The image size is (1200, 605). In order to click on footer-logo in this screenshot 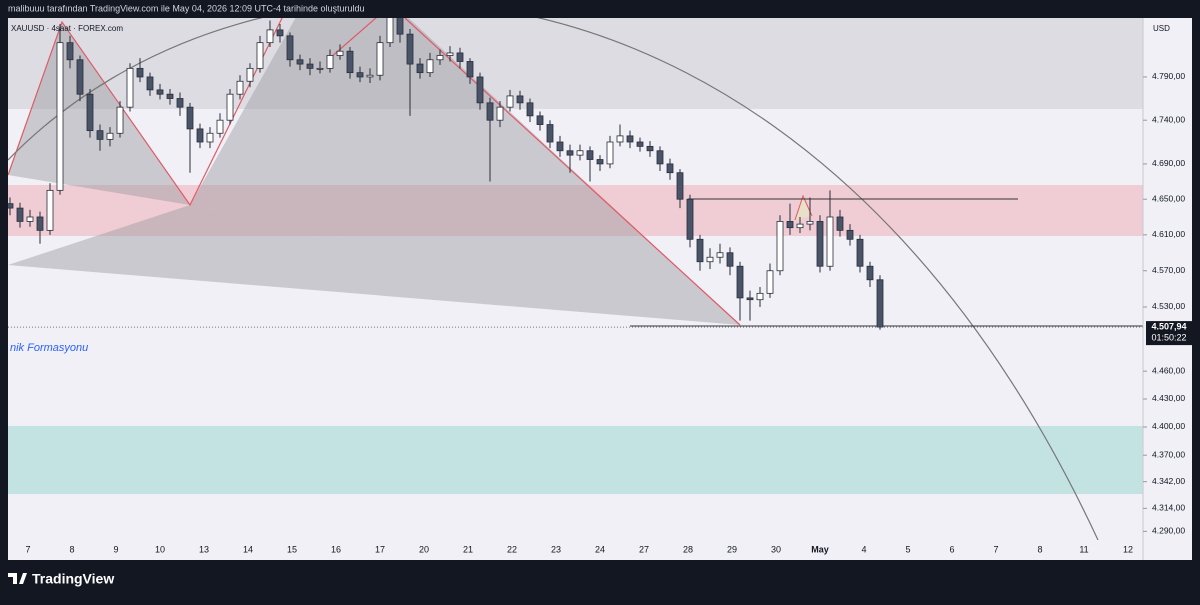, I will do `click(17, 578)`.